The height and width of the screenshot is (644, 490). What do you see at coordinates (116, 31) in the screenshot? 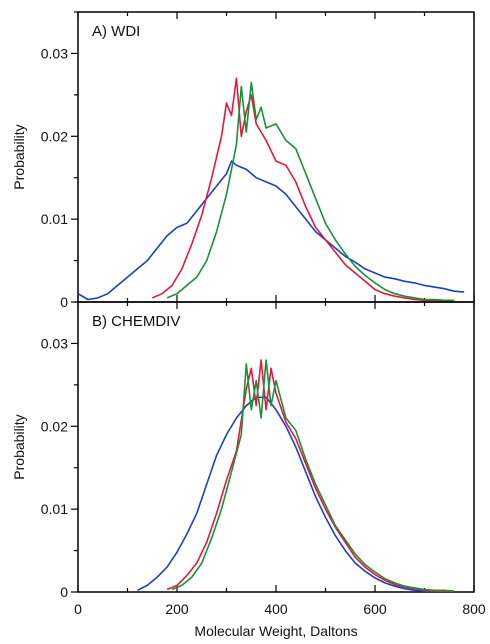
I see `panel-label: A) WDI` at bounding box center [116, 31].